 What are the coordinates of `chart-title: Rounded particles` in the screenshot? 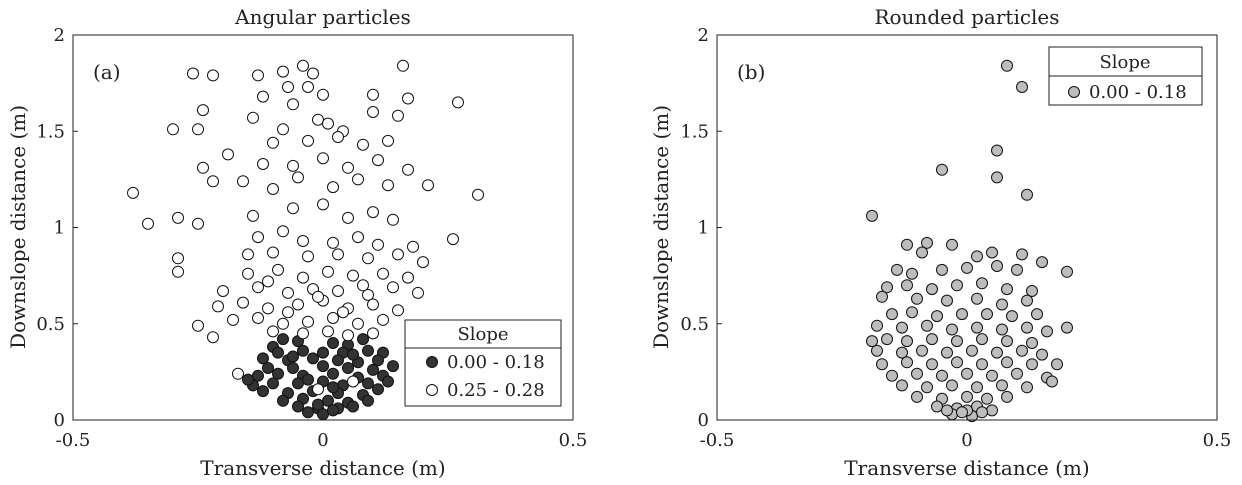 It's located at (966, 17).